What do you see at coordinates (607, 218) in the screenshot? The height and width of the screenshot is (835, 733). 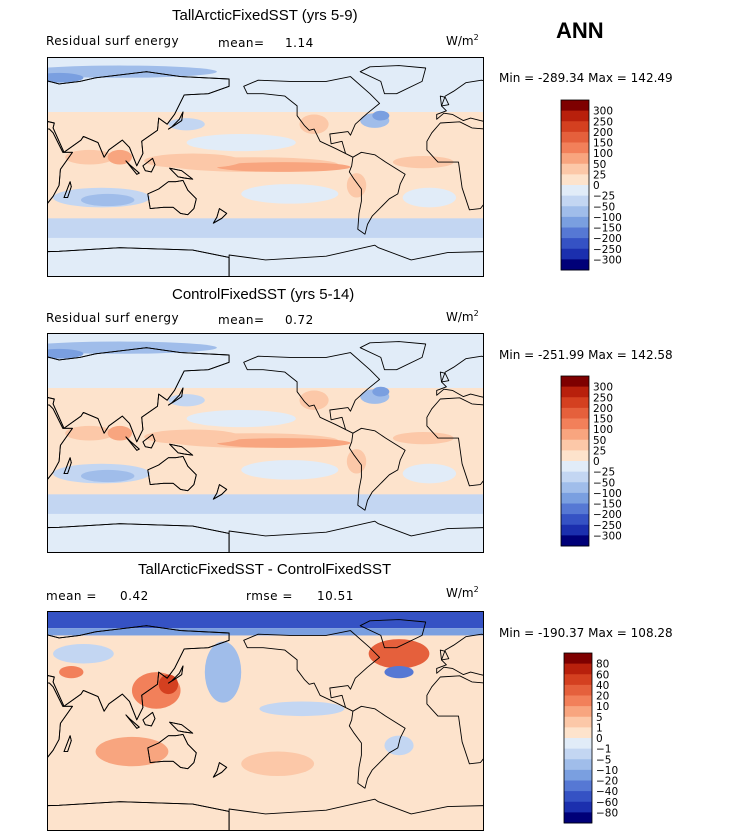 I see `colorbar-tick-label: −100` at bounding box center [607, 218].